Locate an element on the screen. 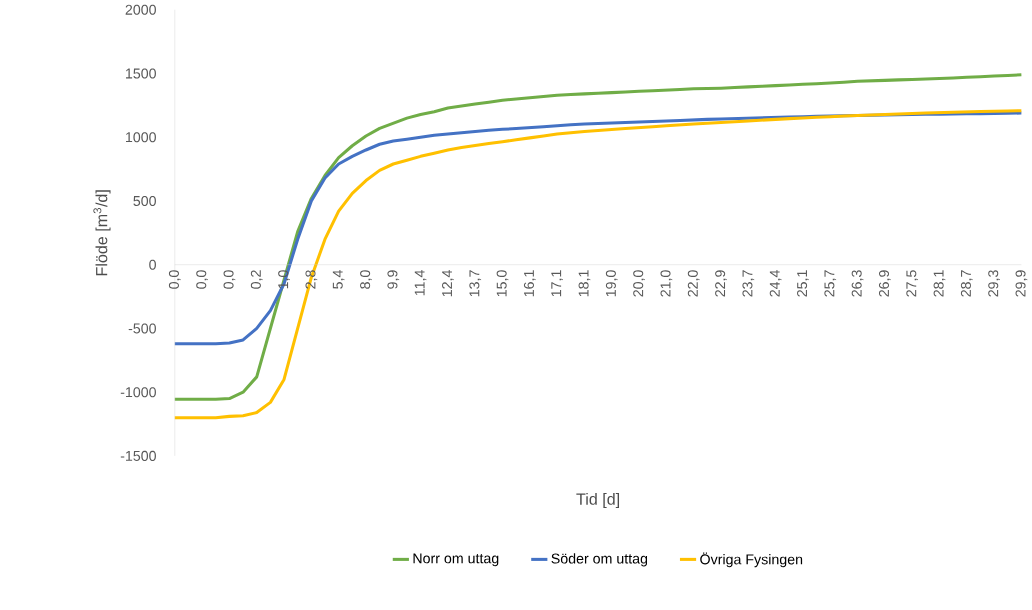 The image size is (1032, 610). x-tick-label: 29,9 is located at coordinates (1021, 283).